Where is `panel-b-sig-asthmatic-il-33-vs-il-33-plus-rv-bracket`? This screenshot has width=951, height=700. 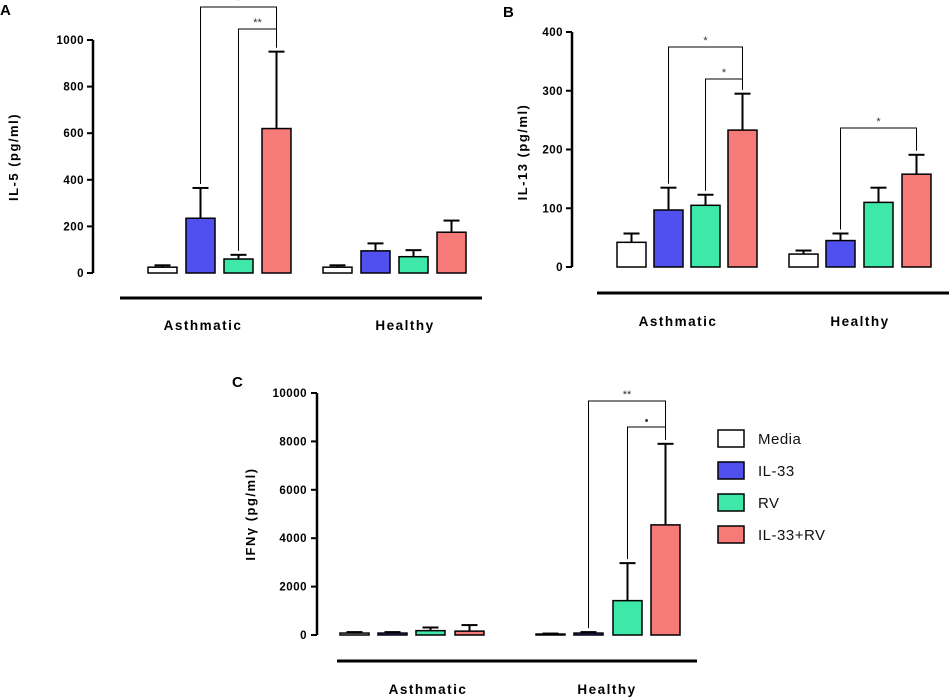 panel-b-sig-asthmatic-il-33-vs-il-33-plus-rv-bracket is located at coordinates (705, 115).